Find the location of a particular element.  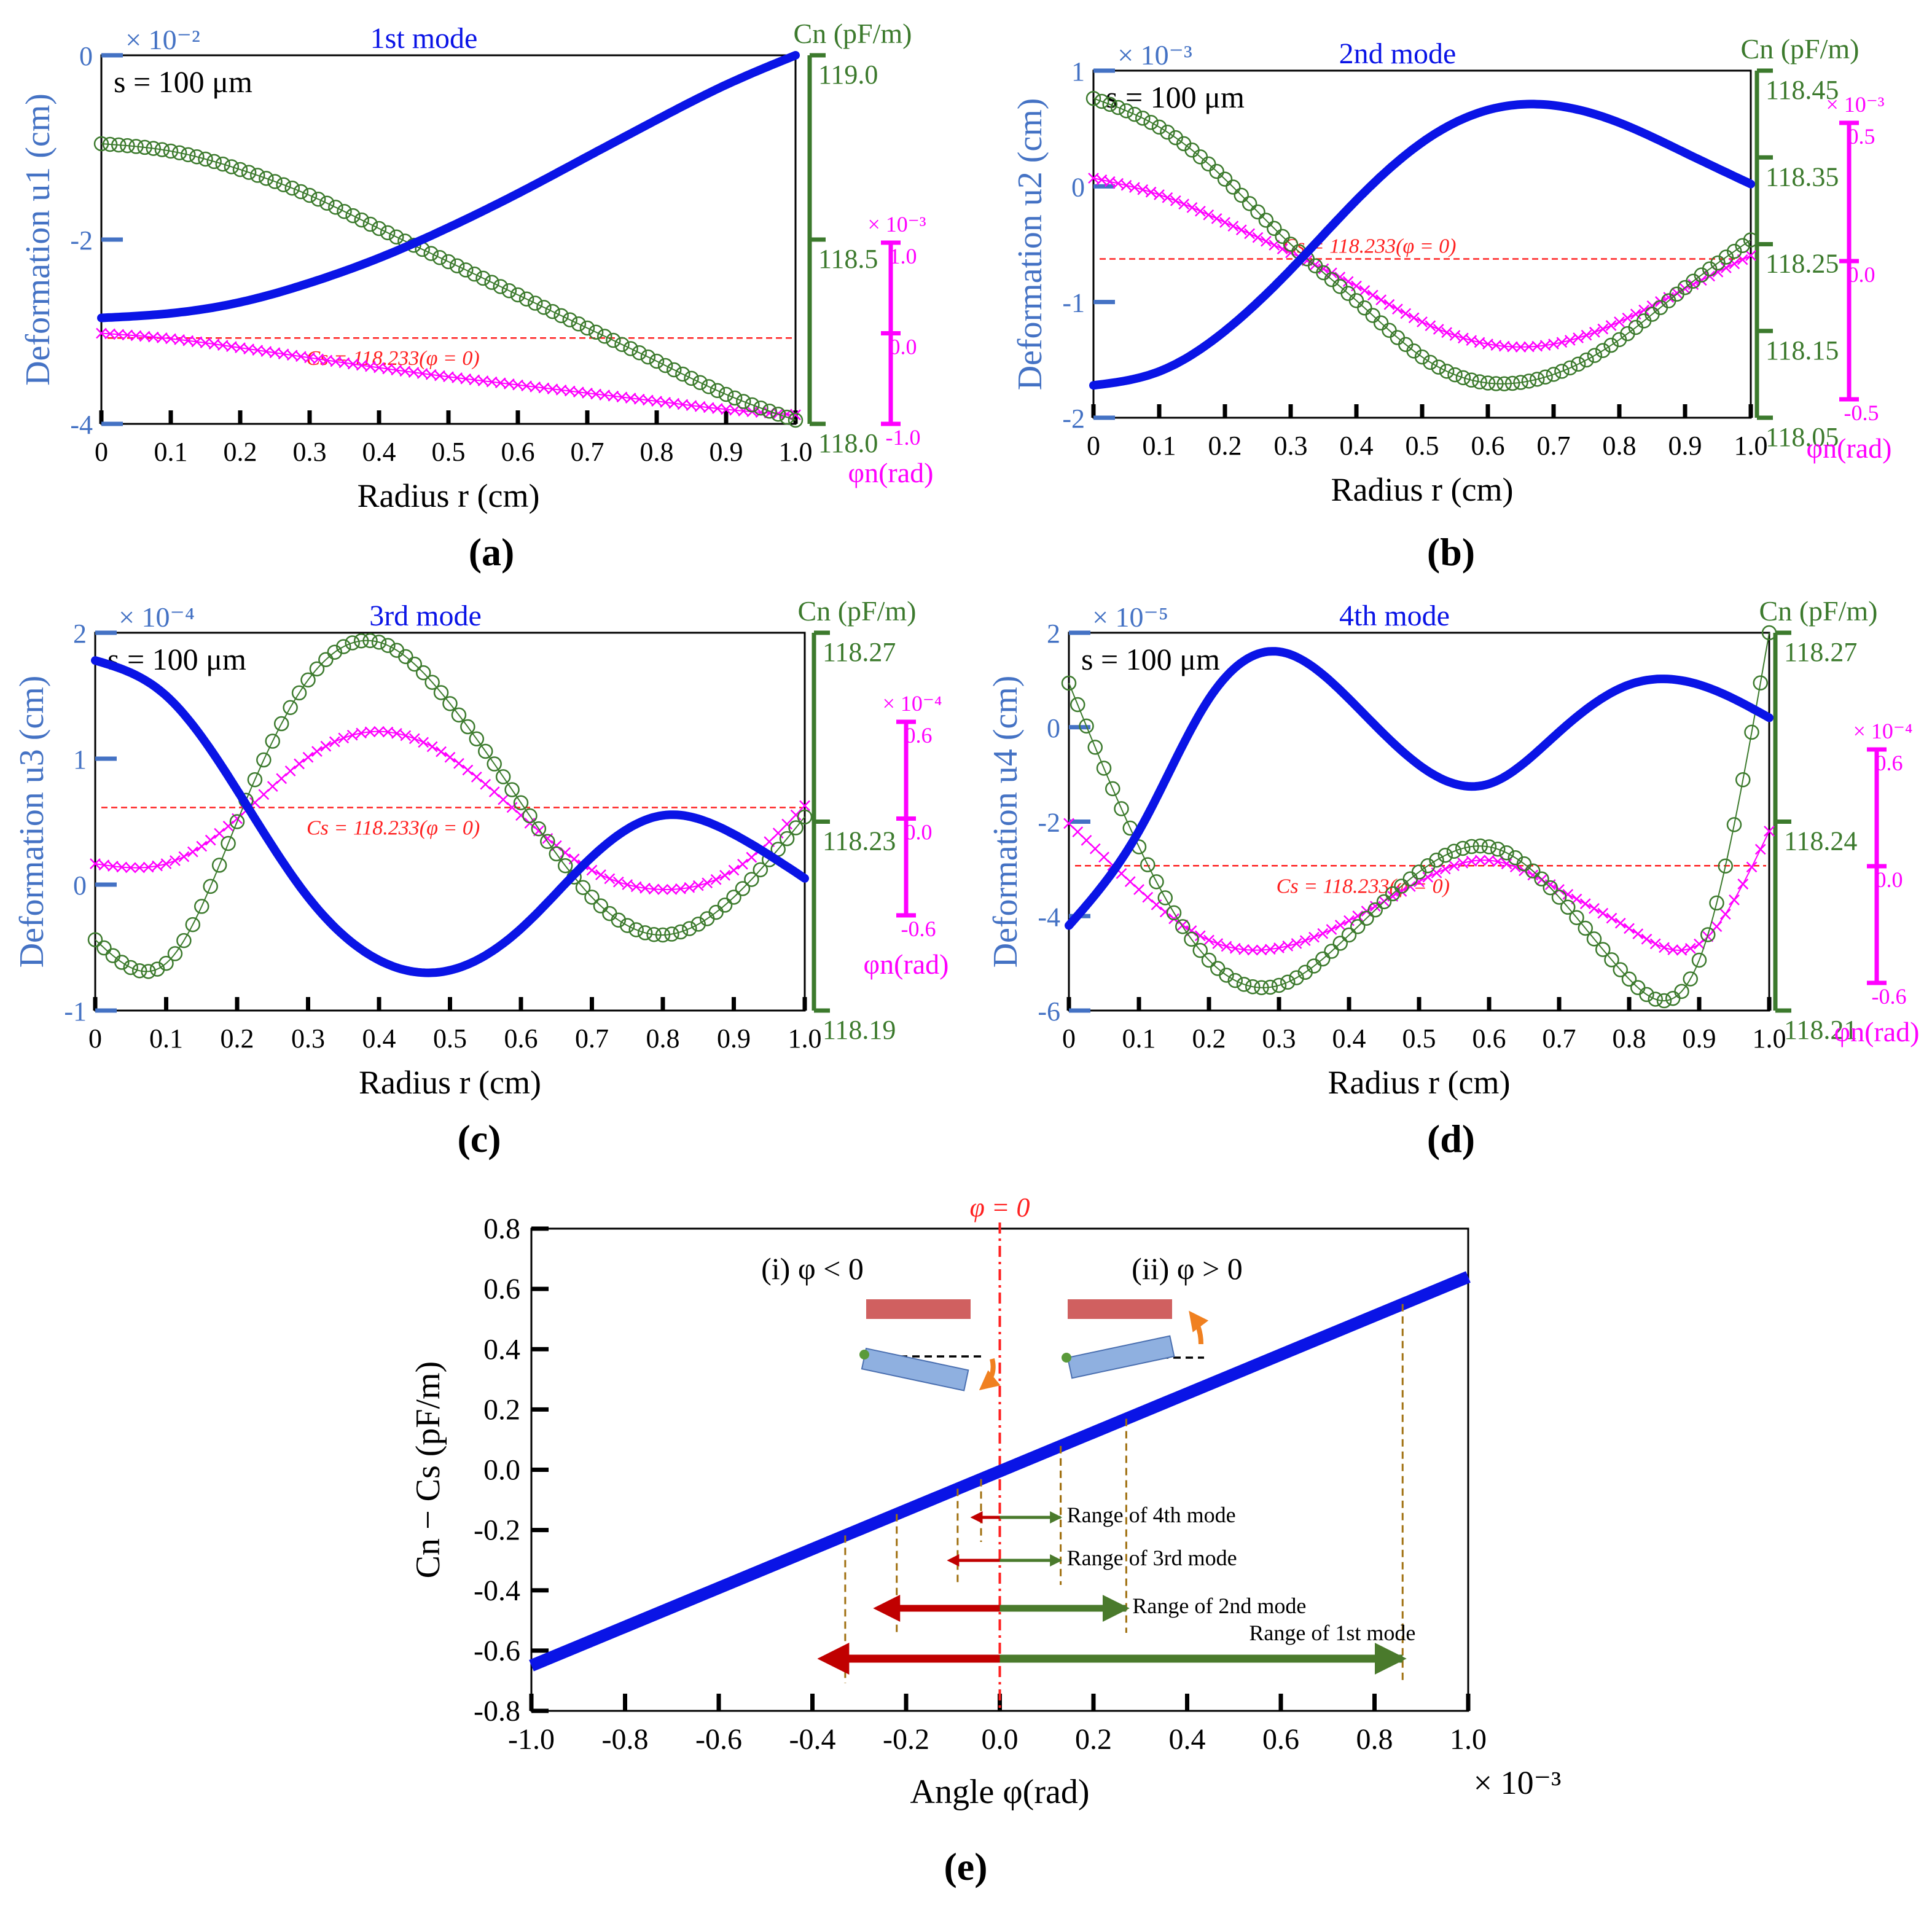

y-axis-label: Deformation u2 (cm) is located at coordinates (1030, 244).